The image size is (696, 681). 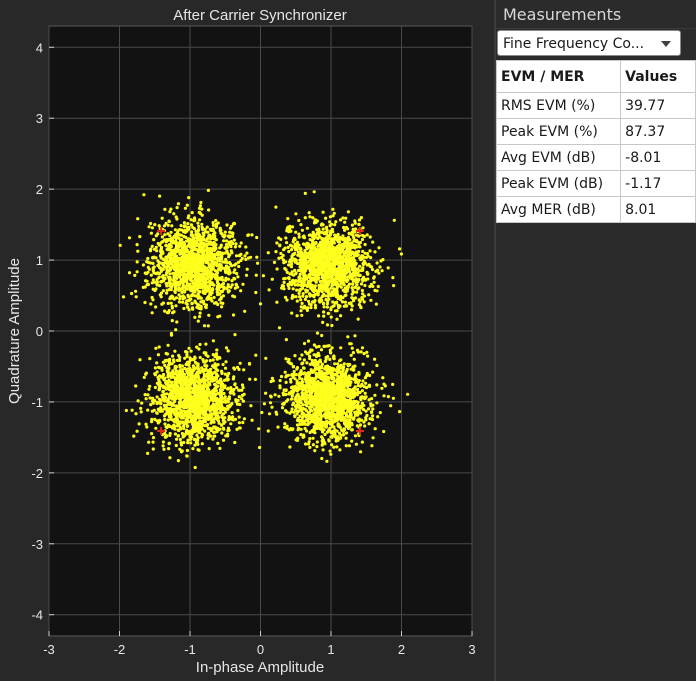 I want to click on x-tick-label: -3, so click(x=49, y=649).